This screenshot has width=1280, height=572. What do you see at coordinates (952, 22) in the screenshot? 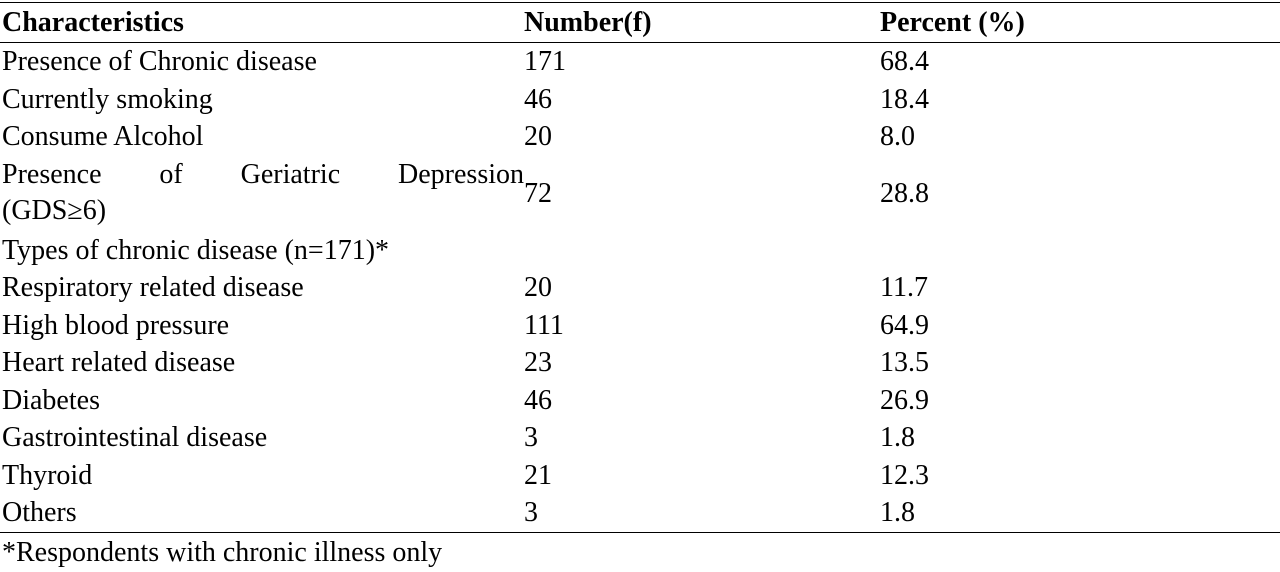
I see `header-percent: Percent (%)` at bounding box center [952, 22].